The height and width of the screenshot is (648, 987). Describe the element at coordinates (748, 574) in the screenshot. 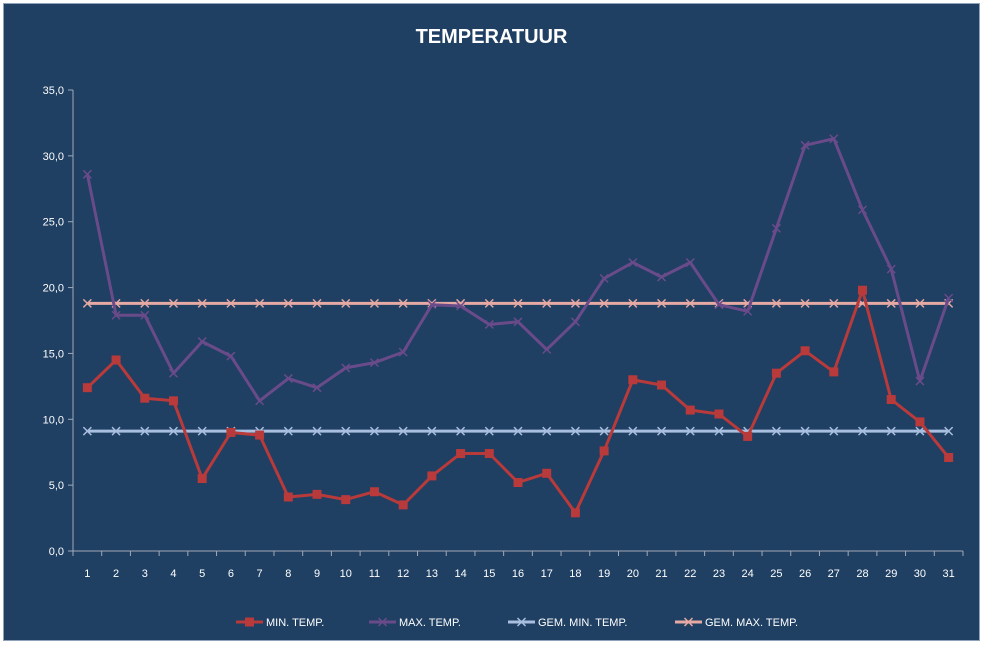

I see `x-tick-label: 24` at that location.